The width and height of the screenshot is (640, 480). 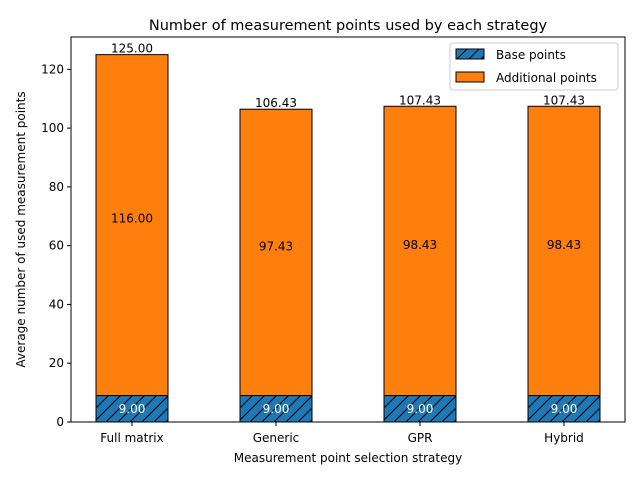 I want to click on data-label-base-points-generic: 9.00, so click(x=276, y=409).